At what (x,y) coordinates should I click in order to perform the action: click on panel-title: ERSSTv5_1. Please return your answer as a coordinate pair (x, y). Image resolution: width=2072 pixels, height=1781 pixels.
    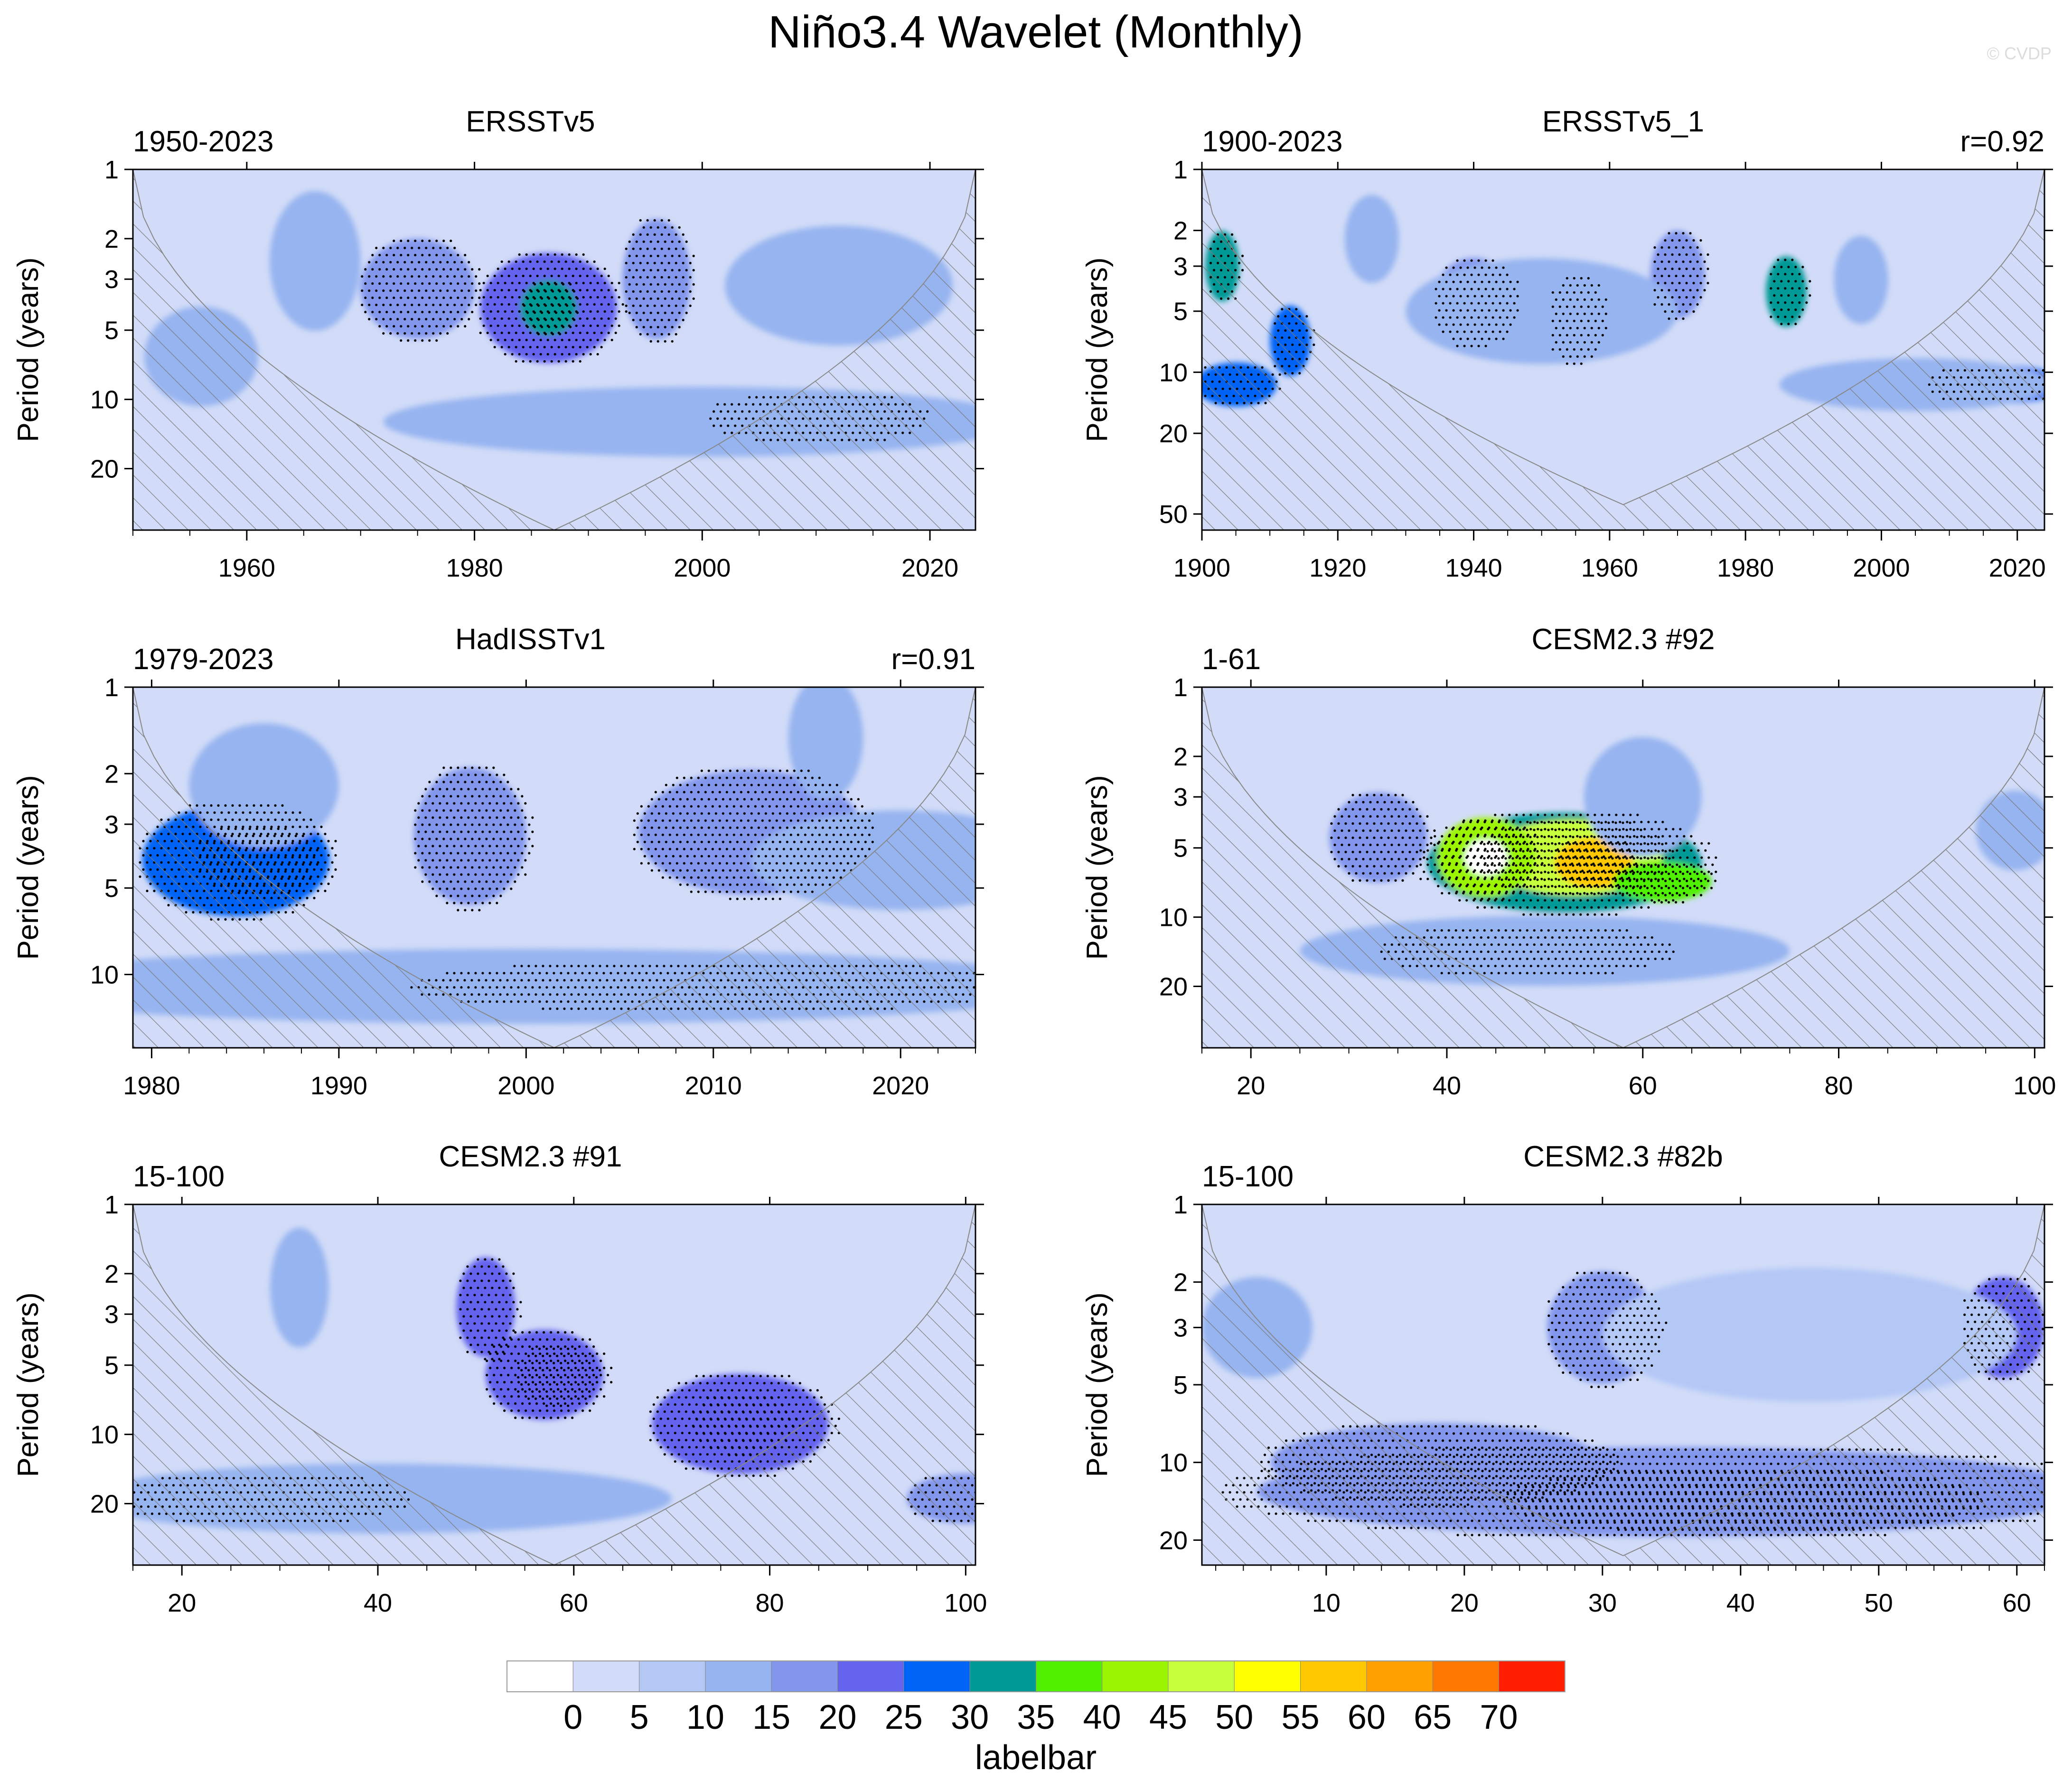
    Looking at the image, I should click on (1623, 122).